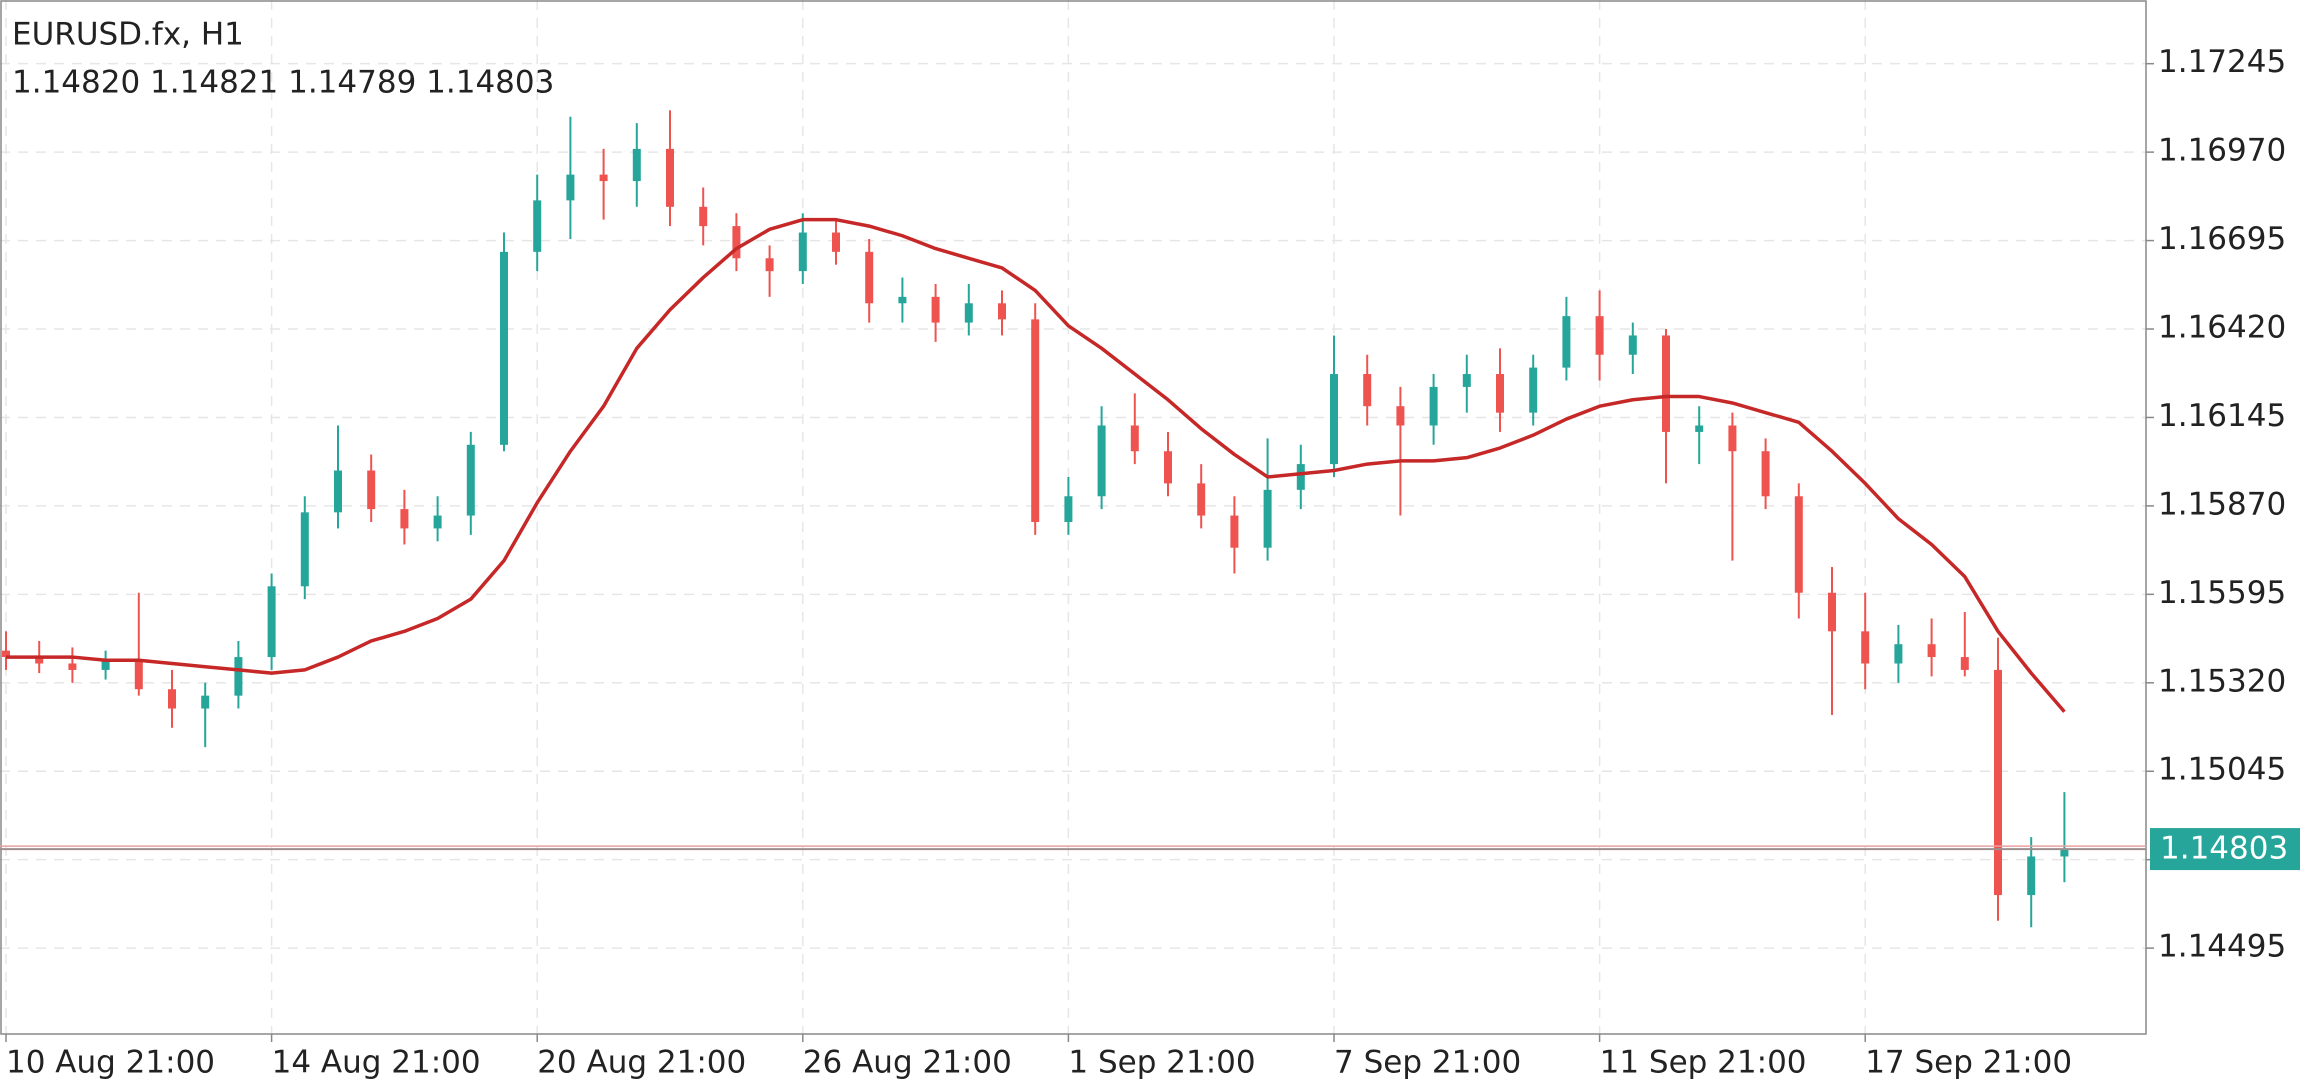 Image resolution: width=2305 pixels, height=1080 pixels. I want to click on last-price-label: 1.14803, so click(2224, 849).